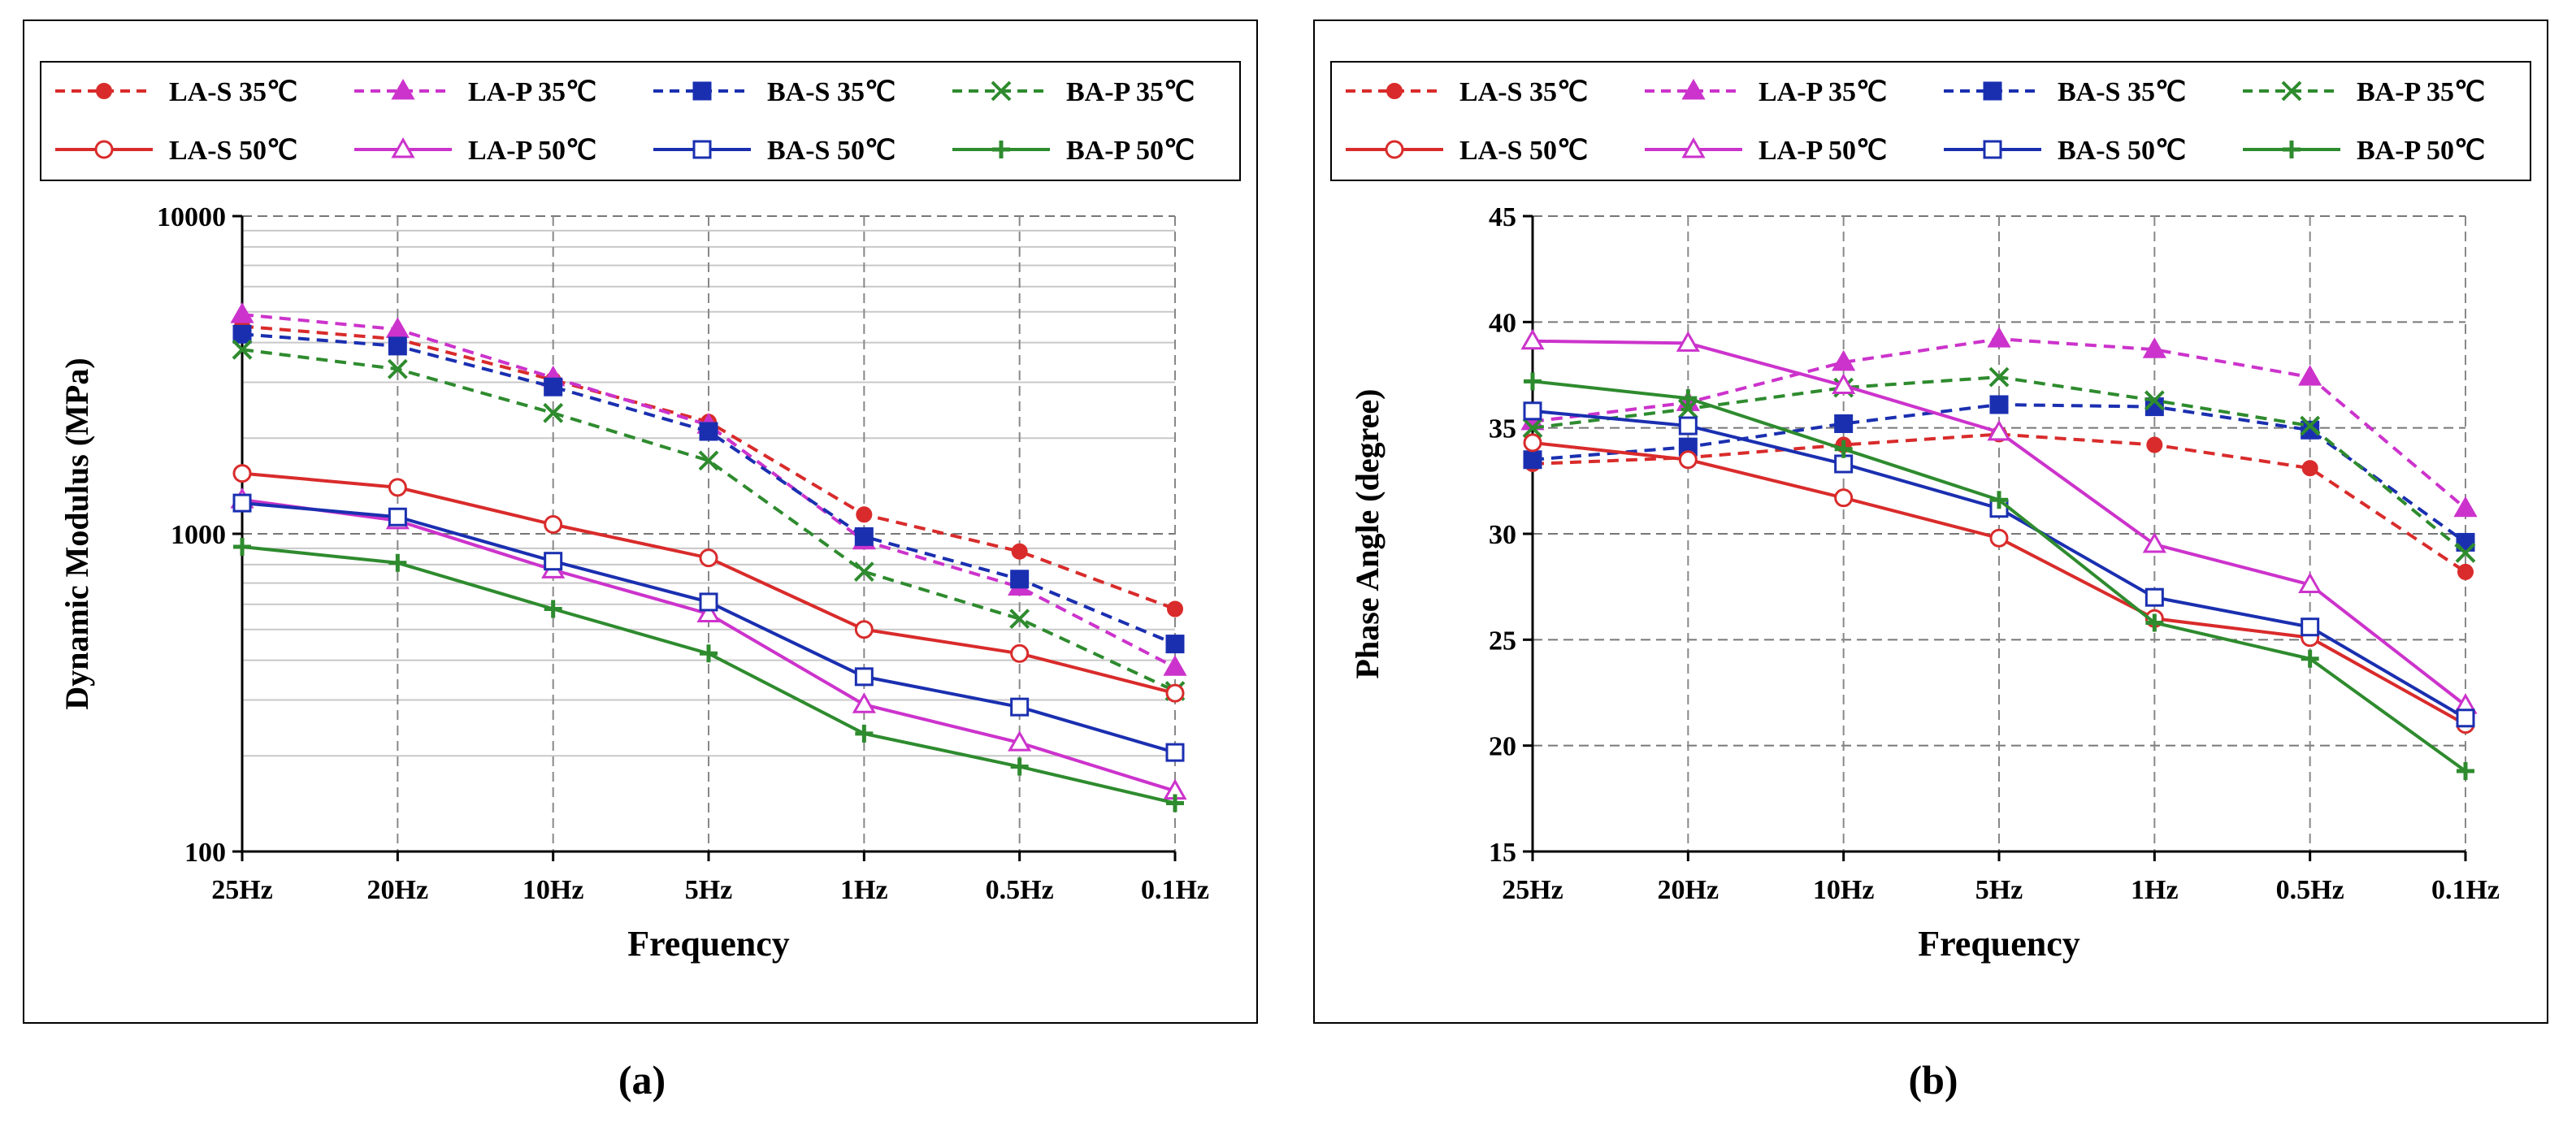 The image size is (2576, 1144). I want to click on x-tick-label-a: 25Hz, so click(242, 890).